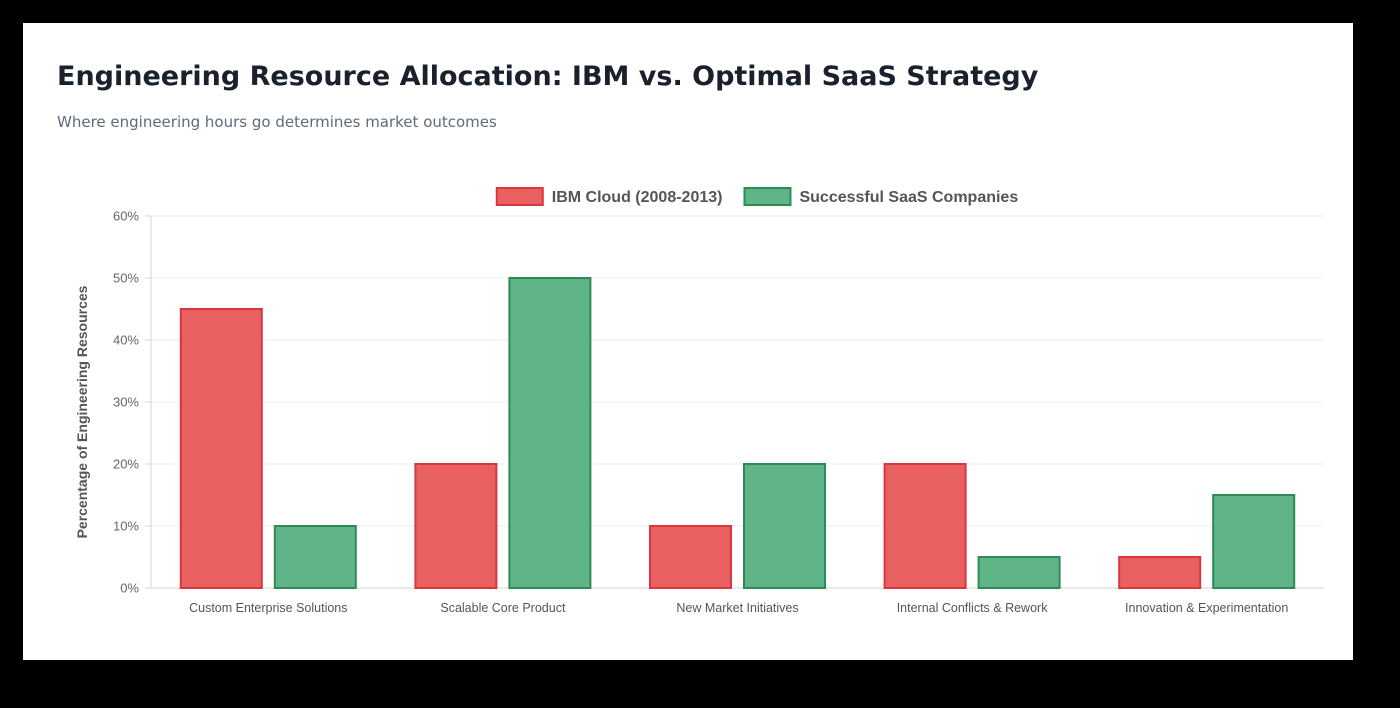 The image size is (1400, 708). Describe the element at coordinates (973, 608) in the screenshot. I see `x-category-label: Internal Conflicts & Rework` at that location.